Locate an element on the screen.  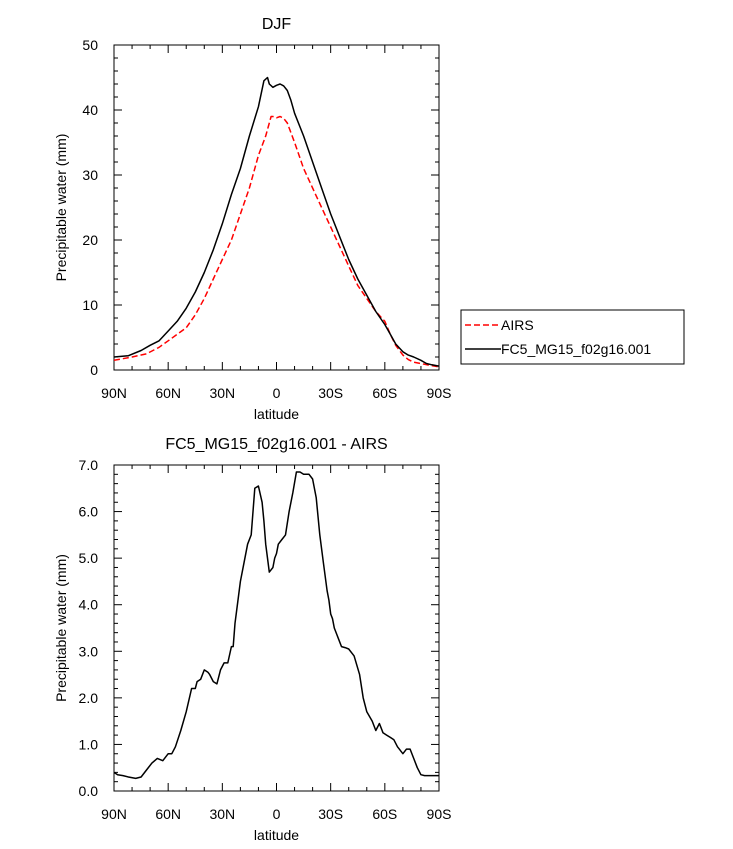
y-tick-label: 0.0 is located at coordinates (89, 791).